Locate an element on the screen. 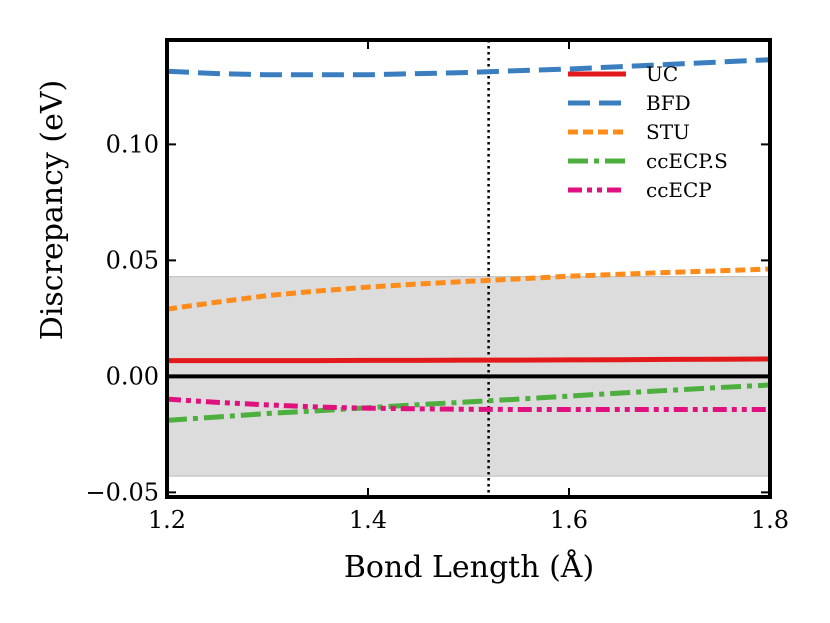 The image size is (830, 623). legend-label-stu: STU is located at coordinates (668, 132).